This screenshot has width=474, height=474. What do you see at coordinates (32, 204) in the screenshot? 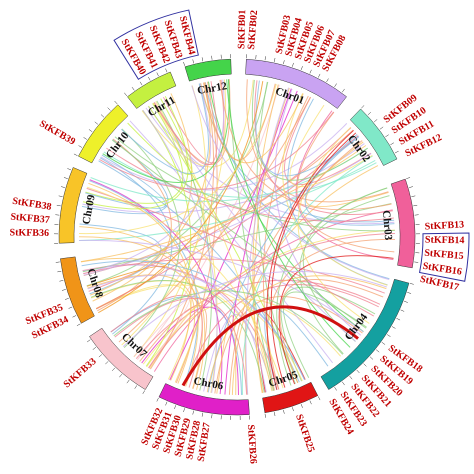
I see `gene-label: StKFB38` at bounding box center [32, 204].